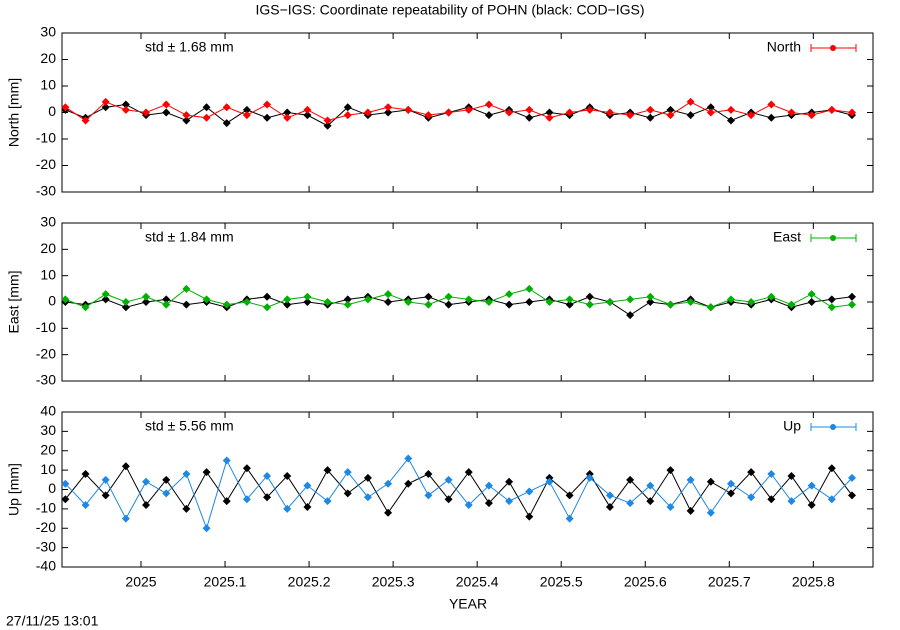  Describe the element at coordinates (14, 112) in the screenshot. I see `y-axis-label: North [mm]` at that location.